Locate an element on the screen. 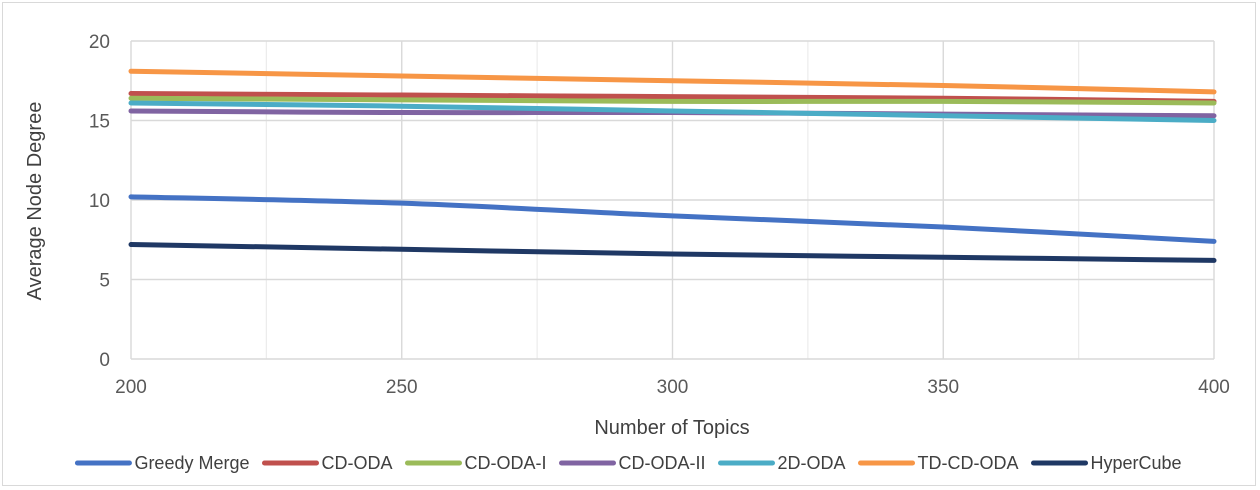  legend-label: Greedy Merge is located at coordinates (191, 463).